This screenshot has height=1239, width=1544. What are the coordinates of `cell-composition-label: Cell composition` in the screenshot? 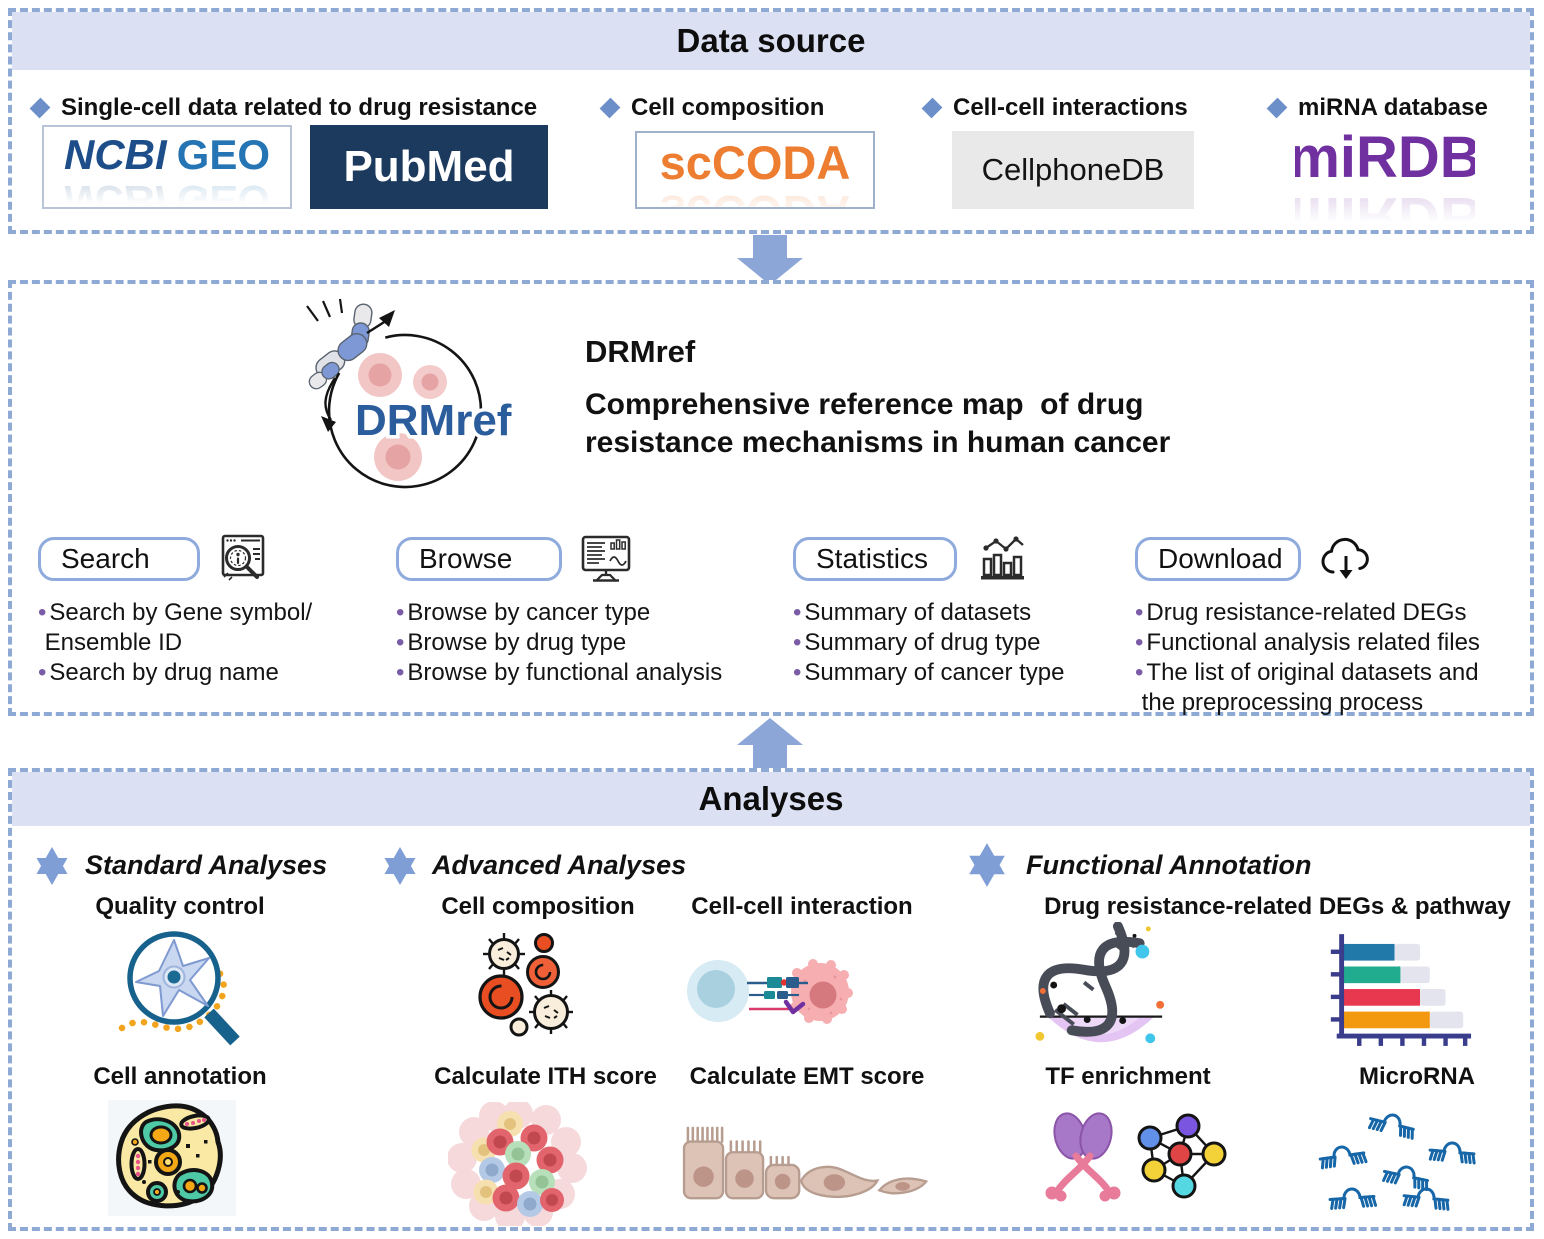 It's located at (538, 906).